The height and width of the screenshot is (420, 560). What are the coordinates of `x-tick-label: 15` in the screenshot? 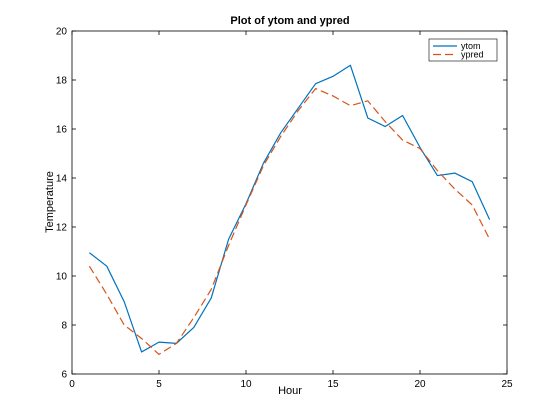 It's located at (333, 384).